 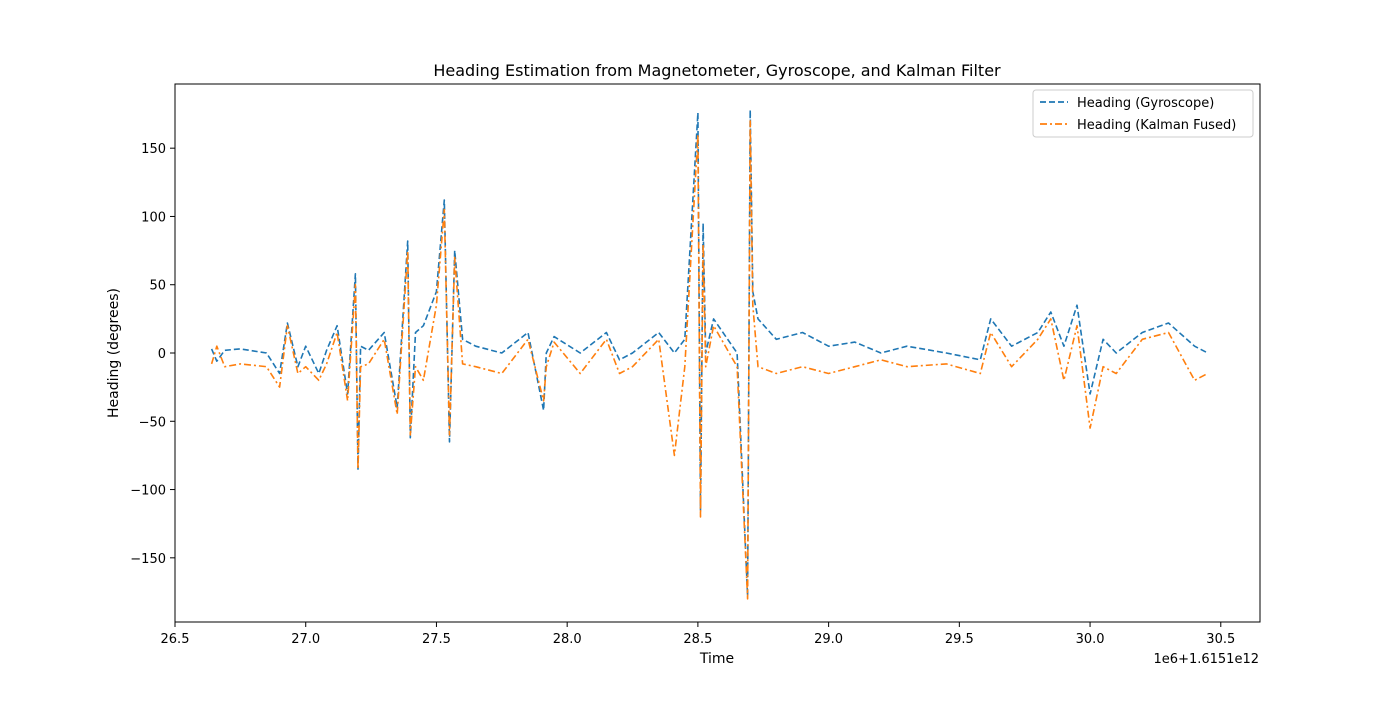 What do you see at coordinates (1090, 639) in the screenshot?
I see `x-tick-label: 30.0` at bounding box center [1090, 639].